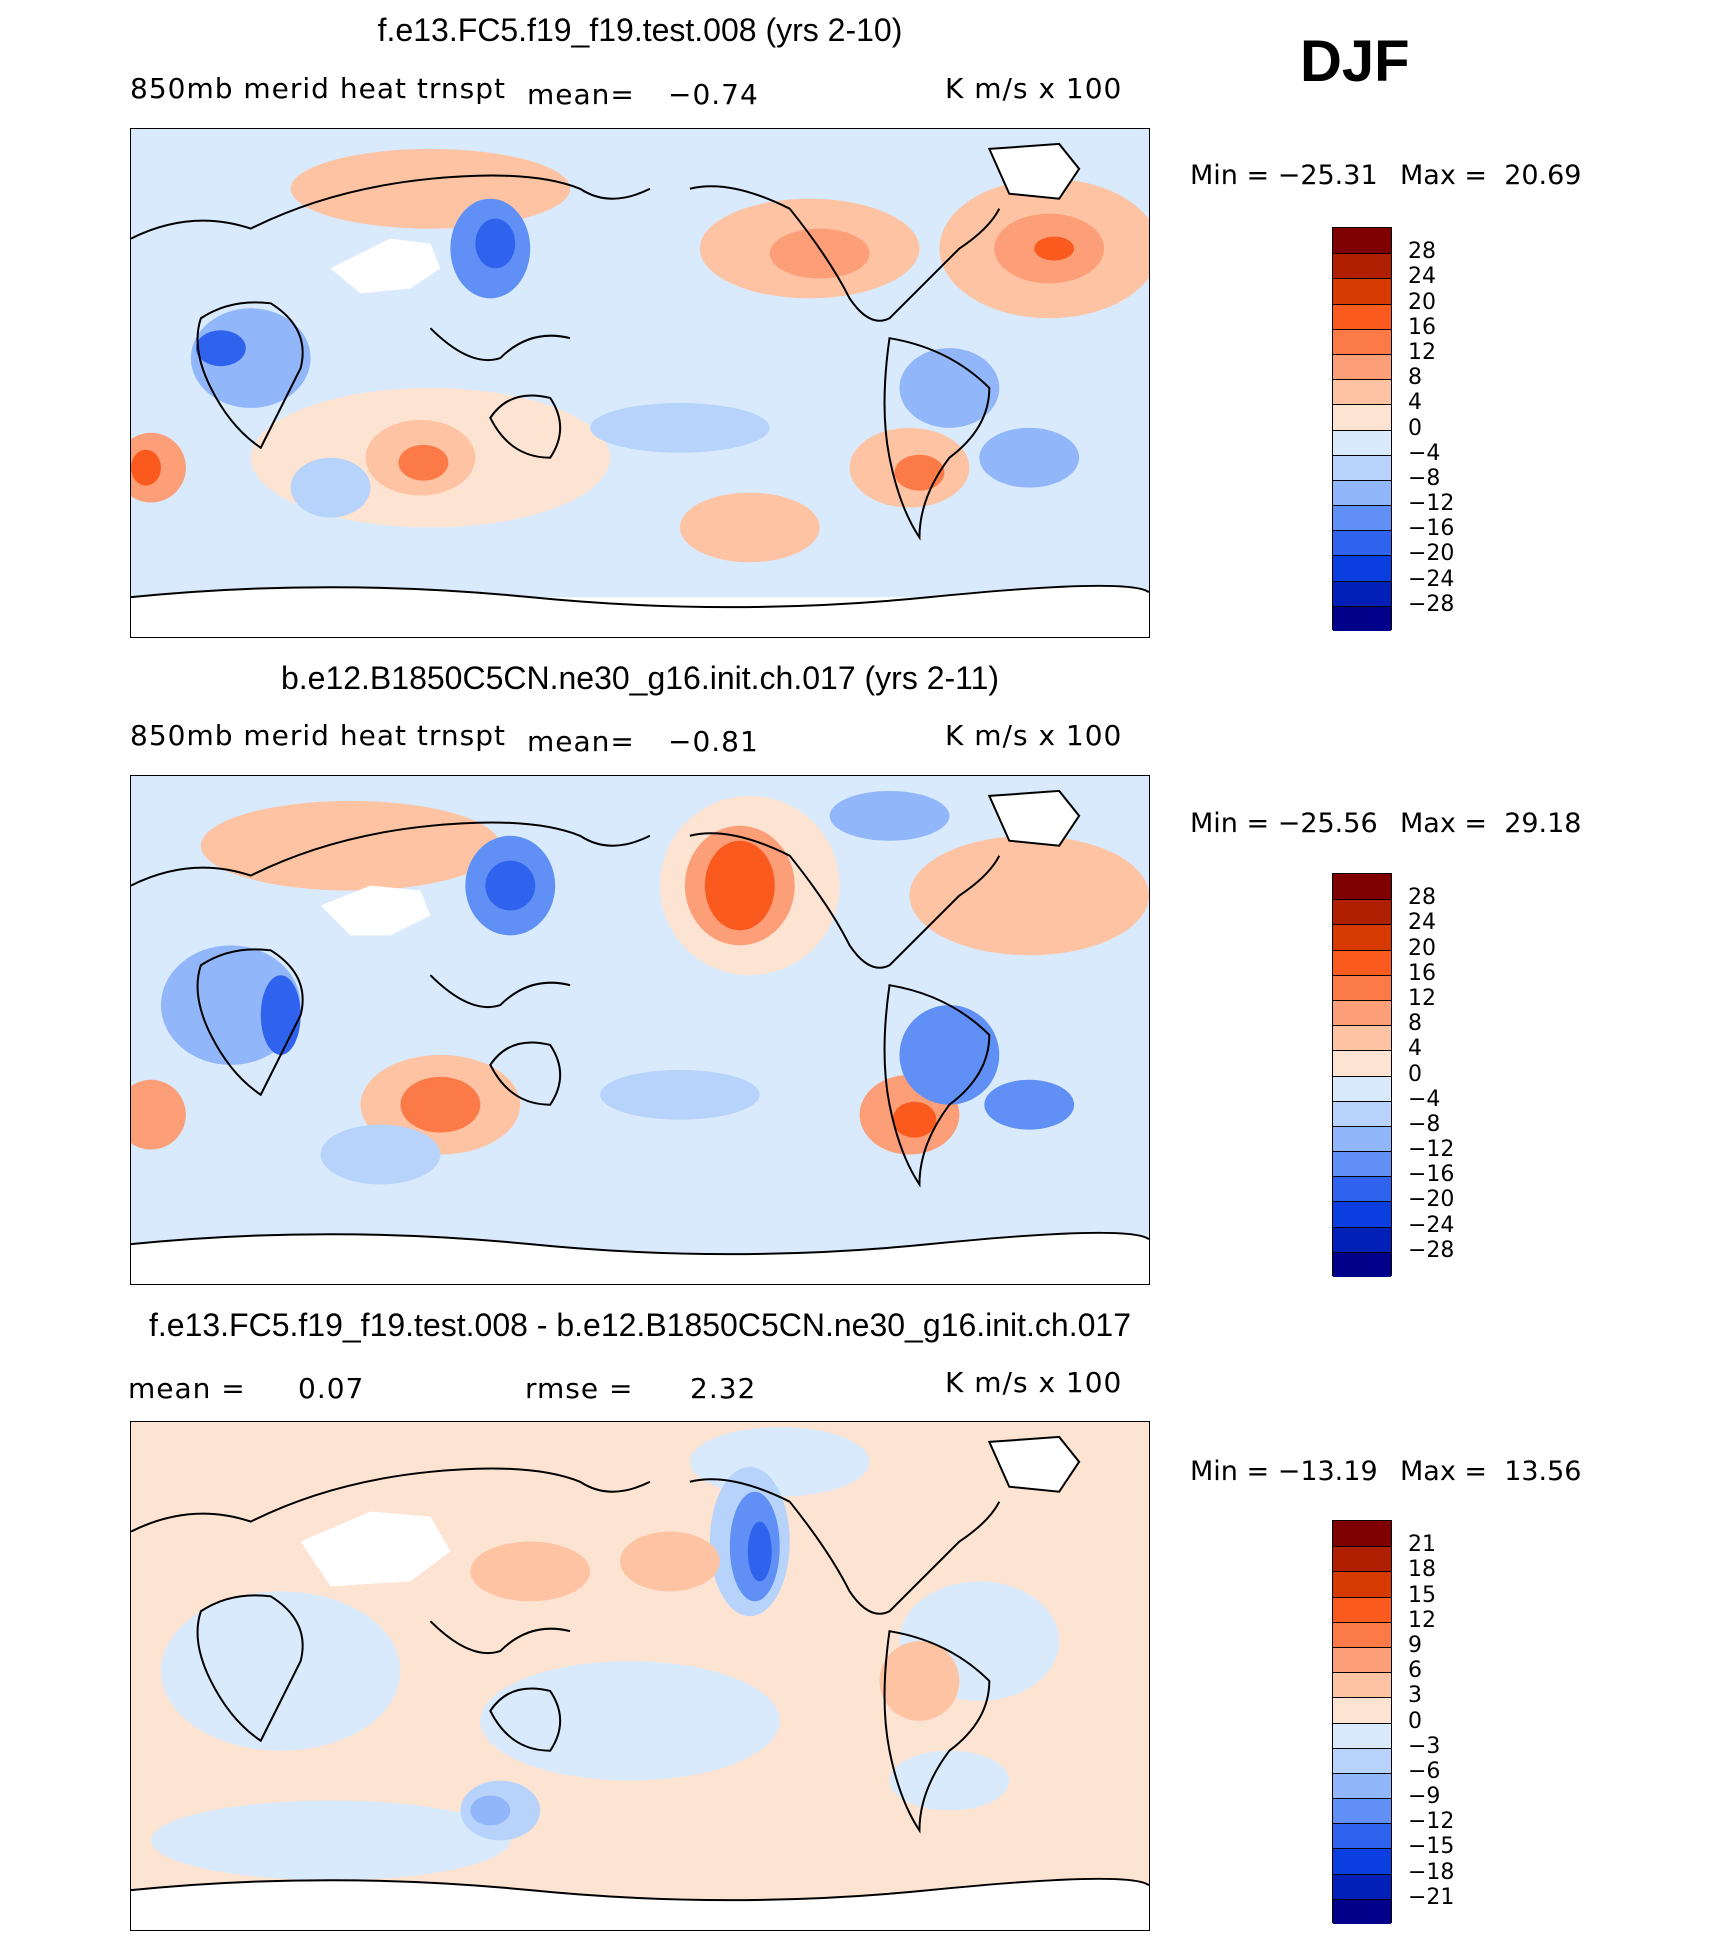 The height and width of the screenshot is (1941, 1710). I want to click on colorbar-tick-label: −18, so click(1431, 1872).